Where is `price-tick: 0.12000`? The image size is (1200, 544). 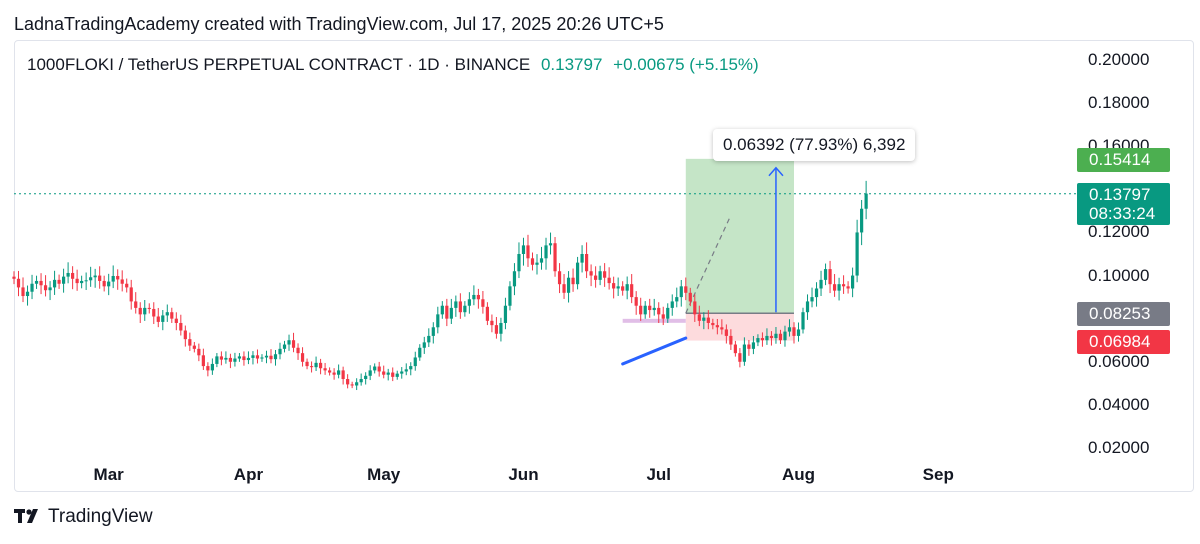
price-tick: 0.12000 is located at coordinates (1119, 232).